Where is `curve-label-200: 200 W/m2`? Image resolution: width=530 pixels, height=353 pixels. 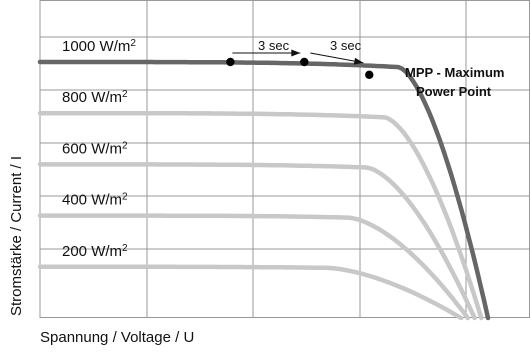 curve-label-200: 200 W/m2 is located at coordinates (95, 251).